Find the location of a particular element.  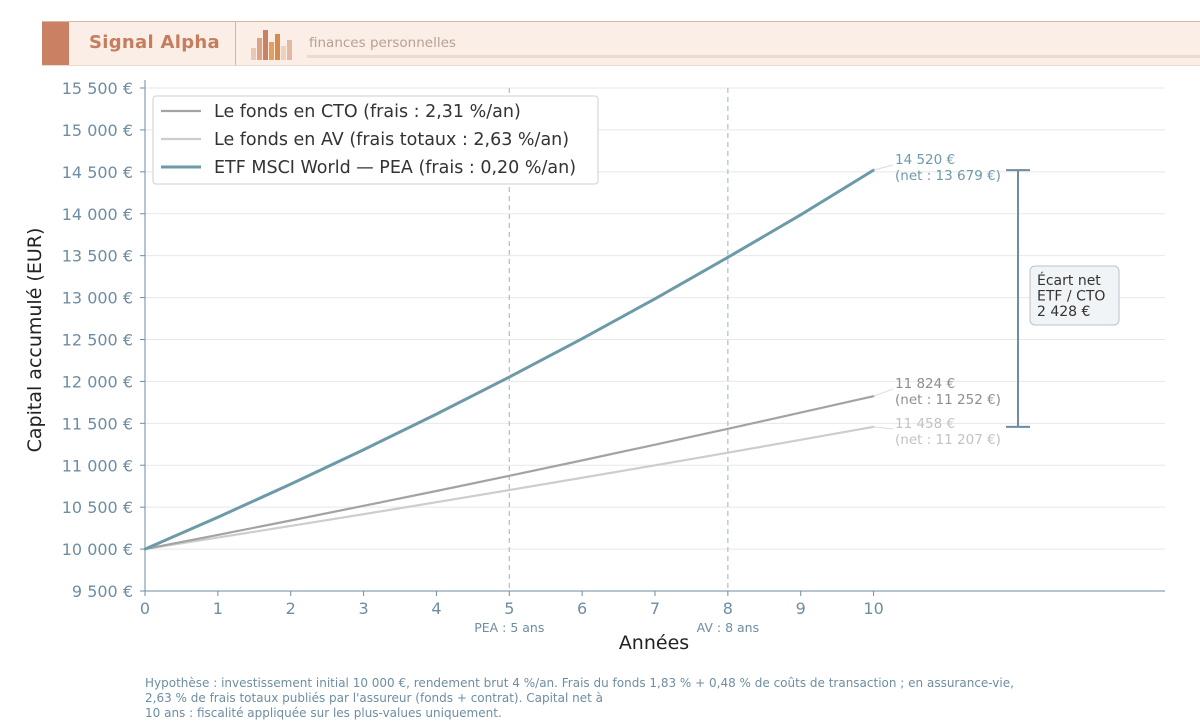

tagline-rule is located at coordinates (753, 56).